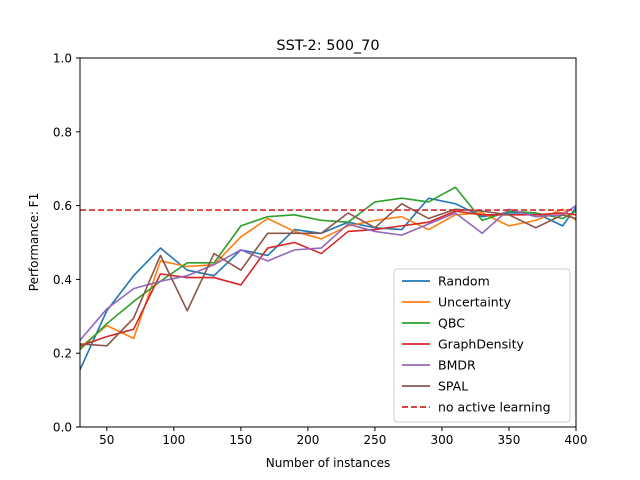 The image size is (640, 480). What do you see at coordinates (457, 365) in the screenshot?
I see `legend-label: BMDR` at bounding box center [457, 365].